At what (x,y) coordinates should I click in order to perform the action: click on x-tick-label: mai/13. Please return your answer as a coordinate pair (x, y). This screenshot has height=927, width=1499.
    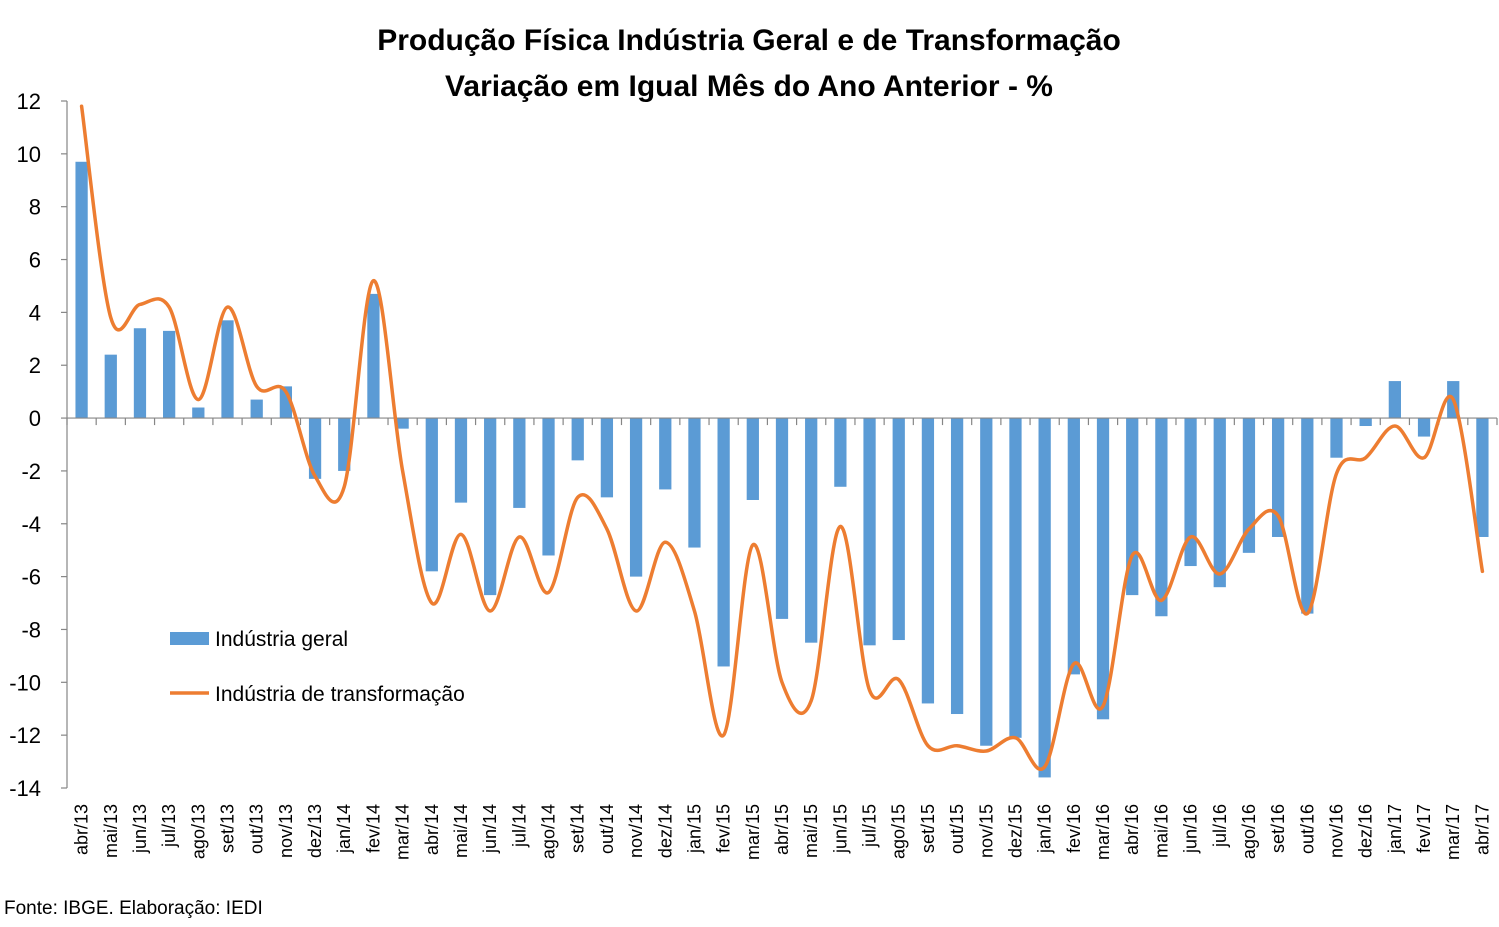
    Looking at the image, I should click on (111, 831).